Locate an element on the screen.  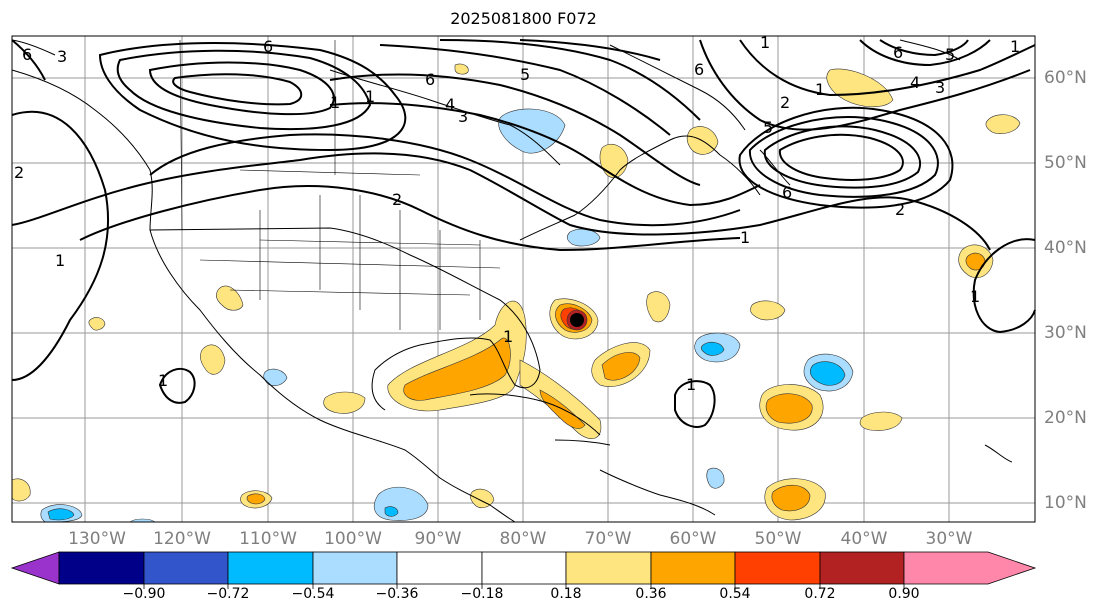
colorbar-tick-label: 0.54 is located at coordinates (735, 594).